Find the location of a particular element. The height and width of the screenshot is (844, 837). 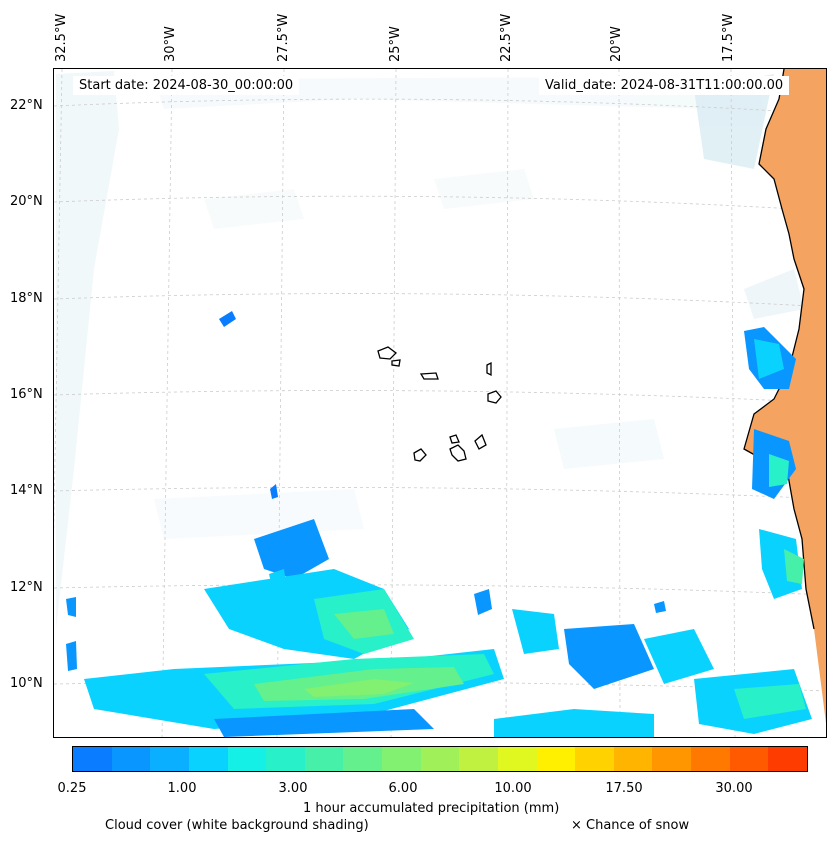

lat-label-22n: 22°N is located at coordinates (26, 105).